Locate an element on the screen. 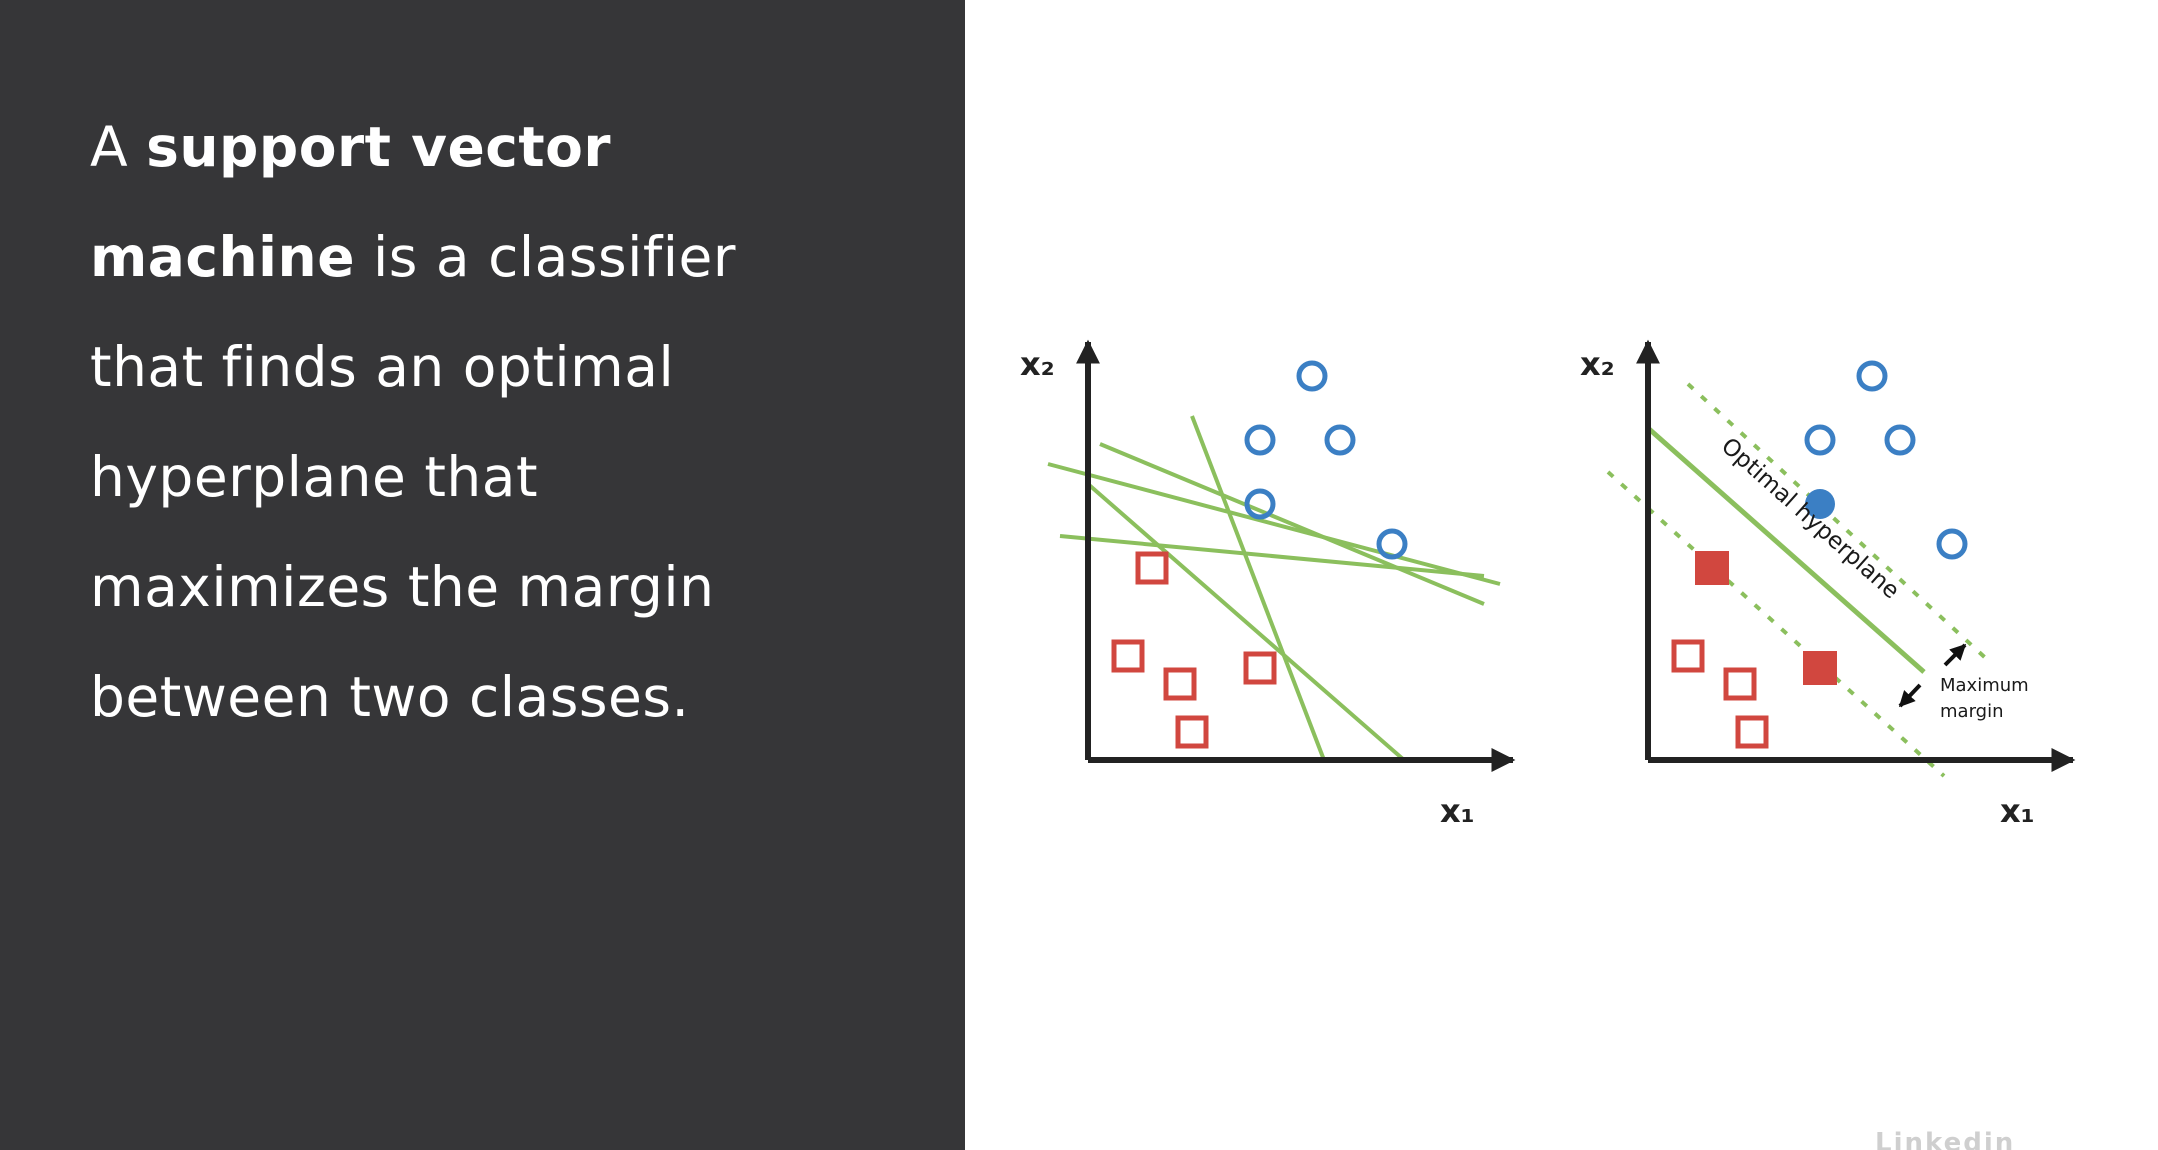  definition-text-run: that finds an optimal is located at coordinates (382, 367).